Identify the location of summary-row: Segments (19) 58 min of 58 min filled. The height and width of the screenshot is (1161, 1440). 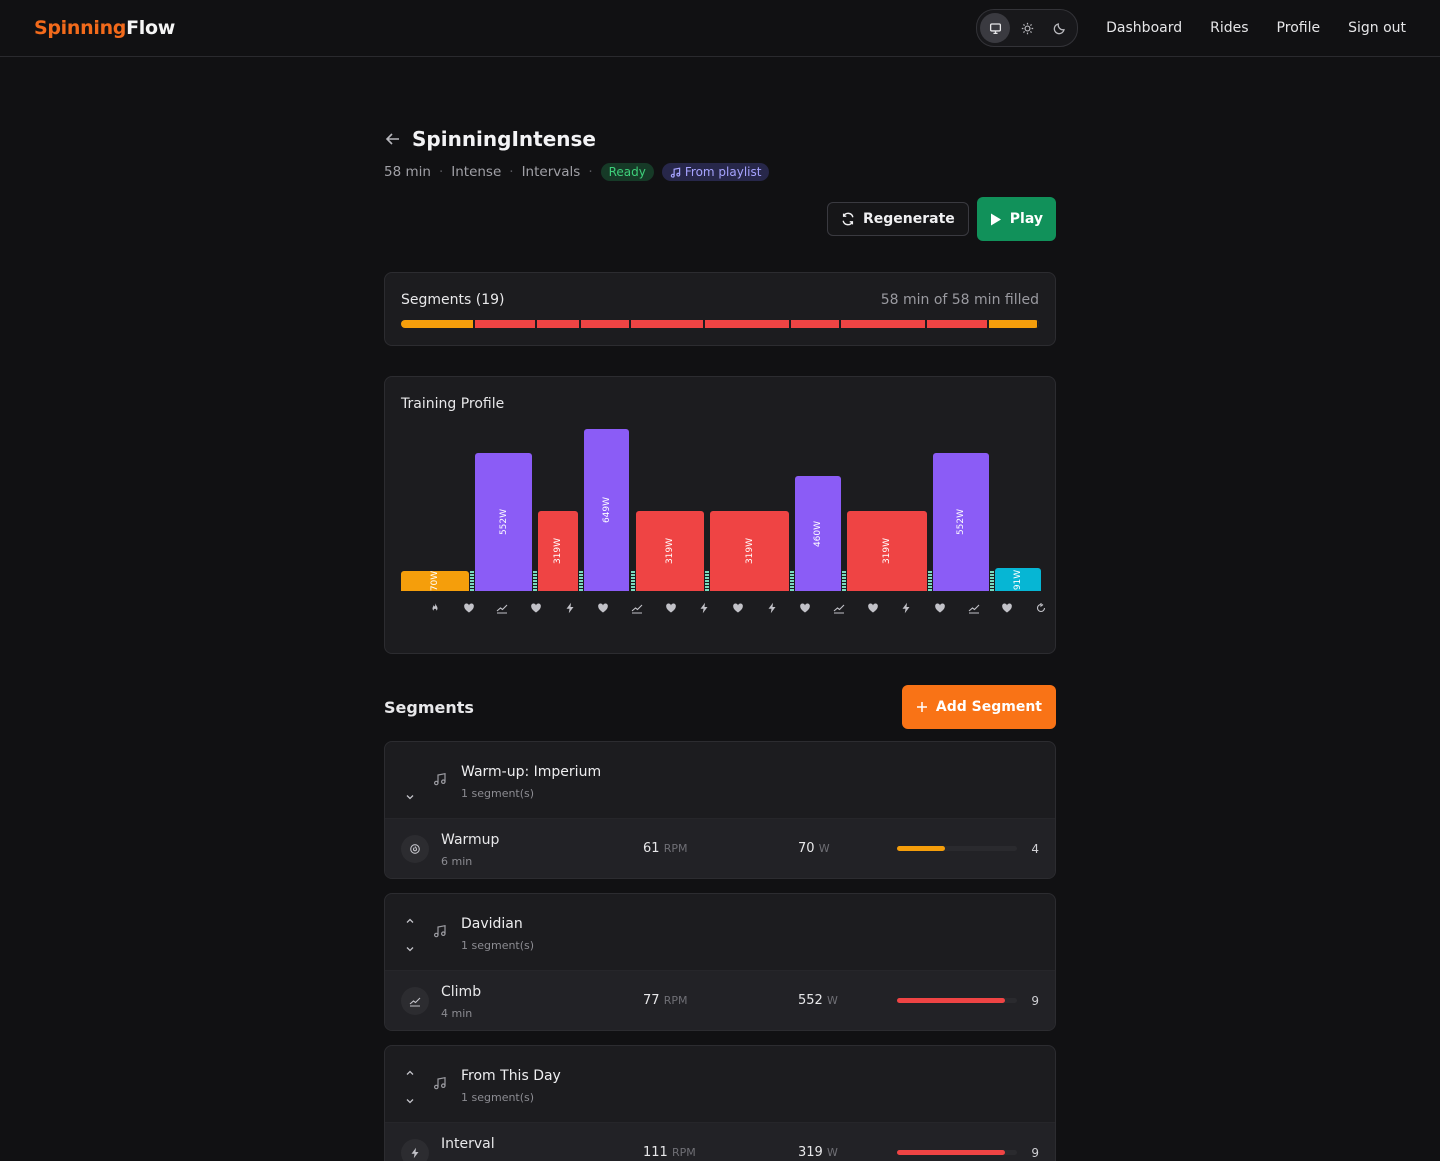
(720, 300).